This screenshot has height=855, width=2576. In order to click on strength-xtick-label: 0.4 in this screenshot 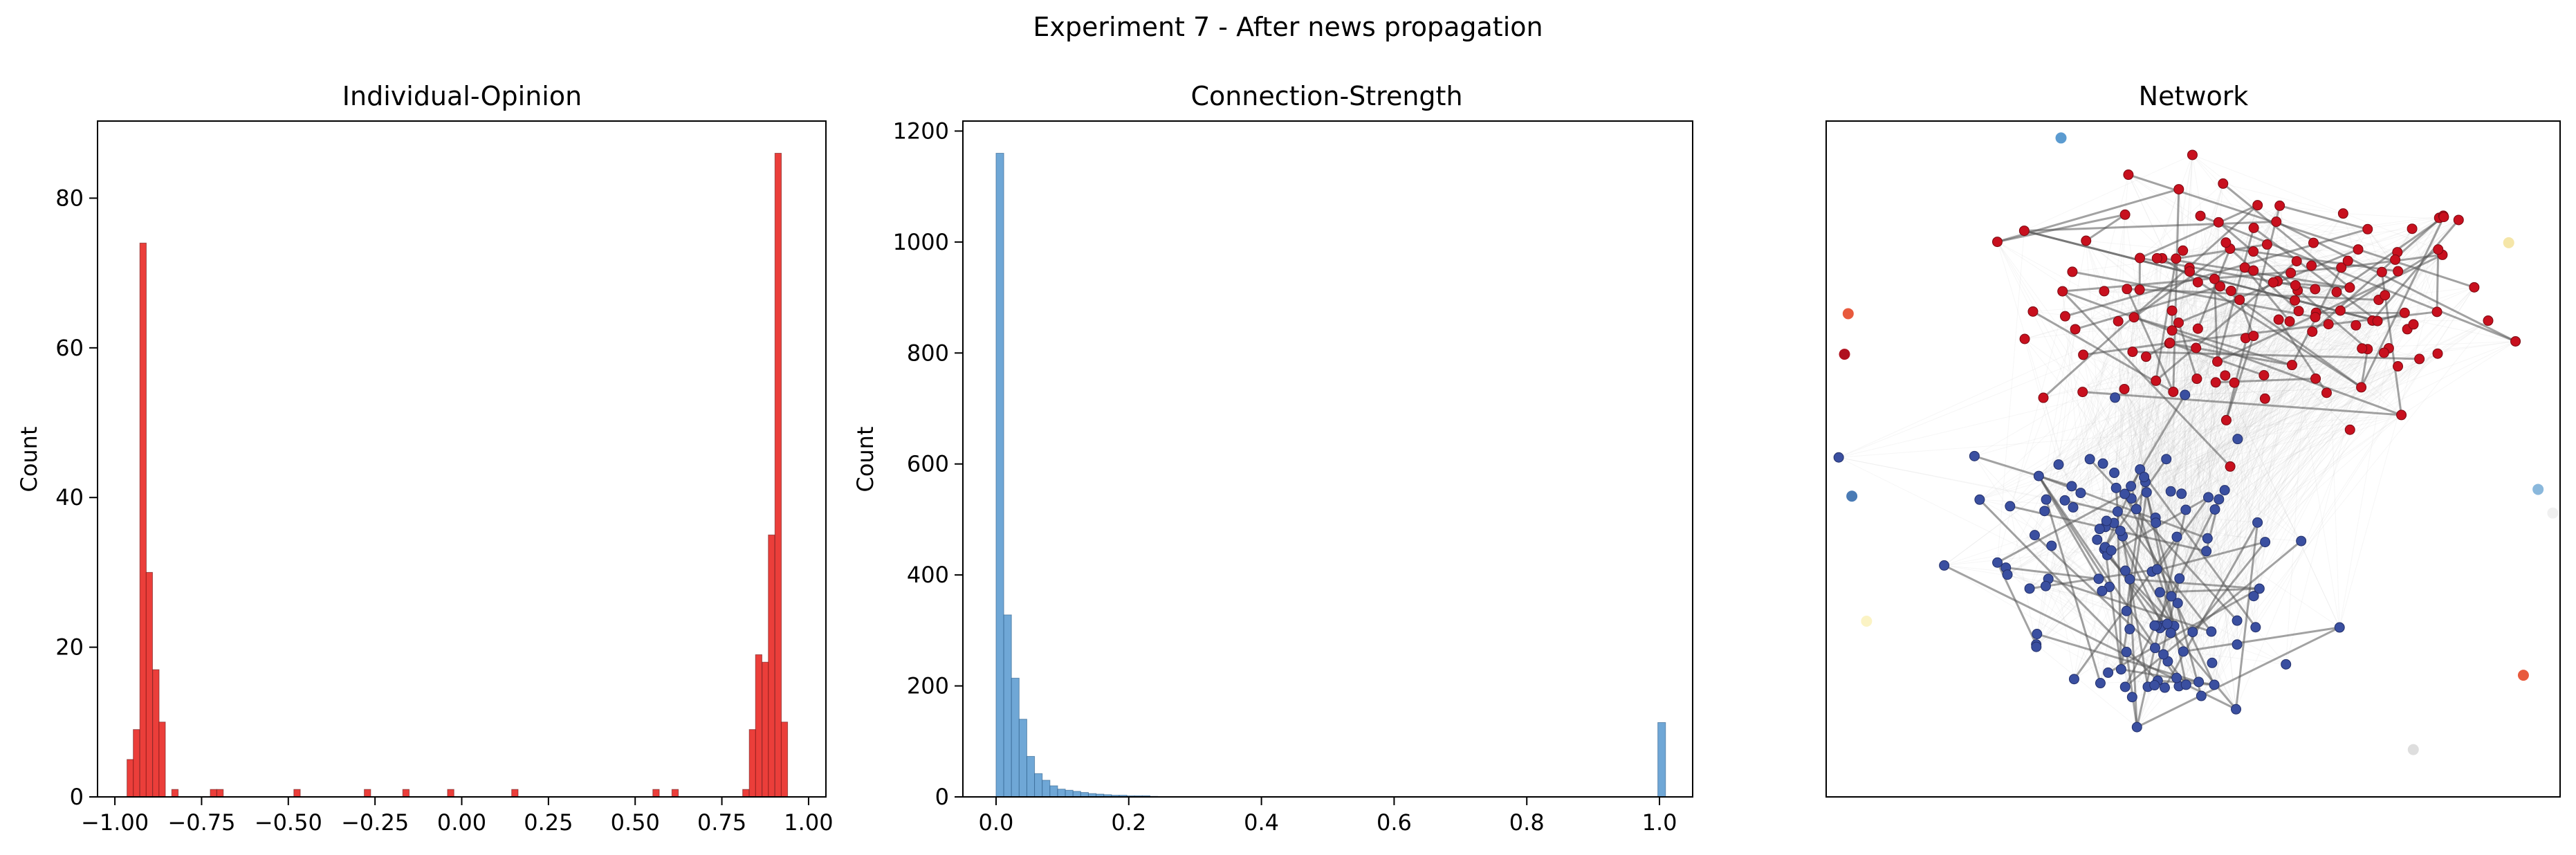, I will do `click(1261, 822)`.